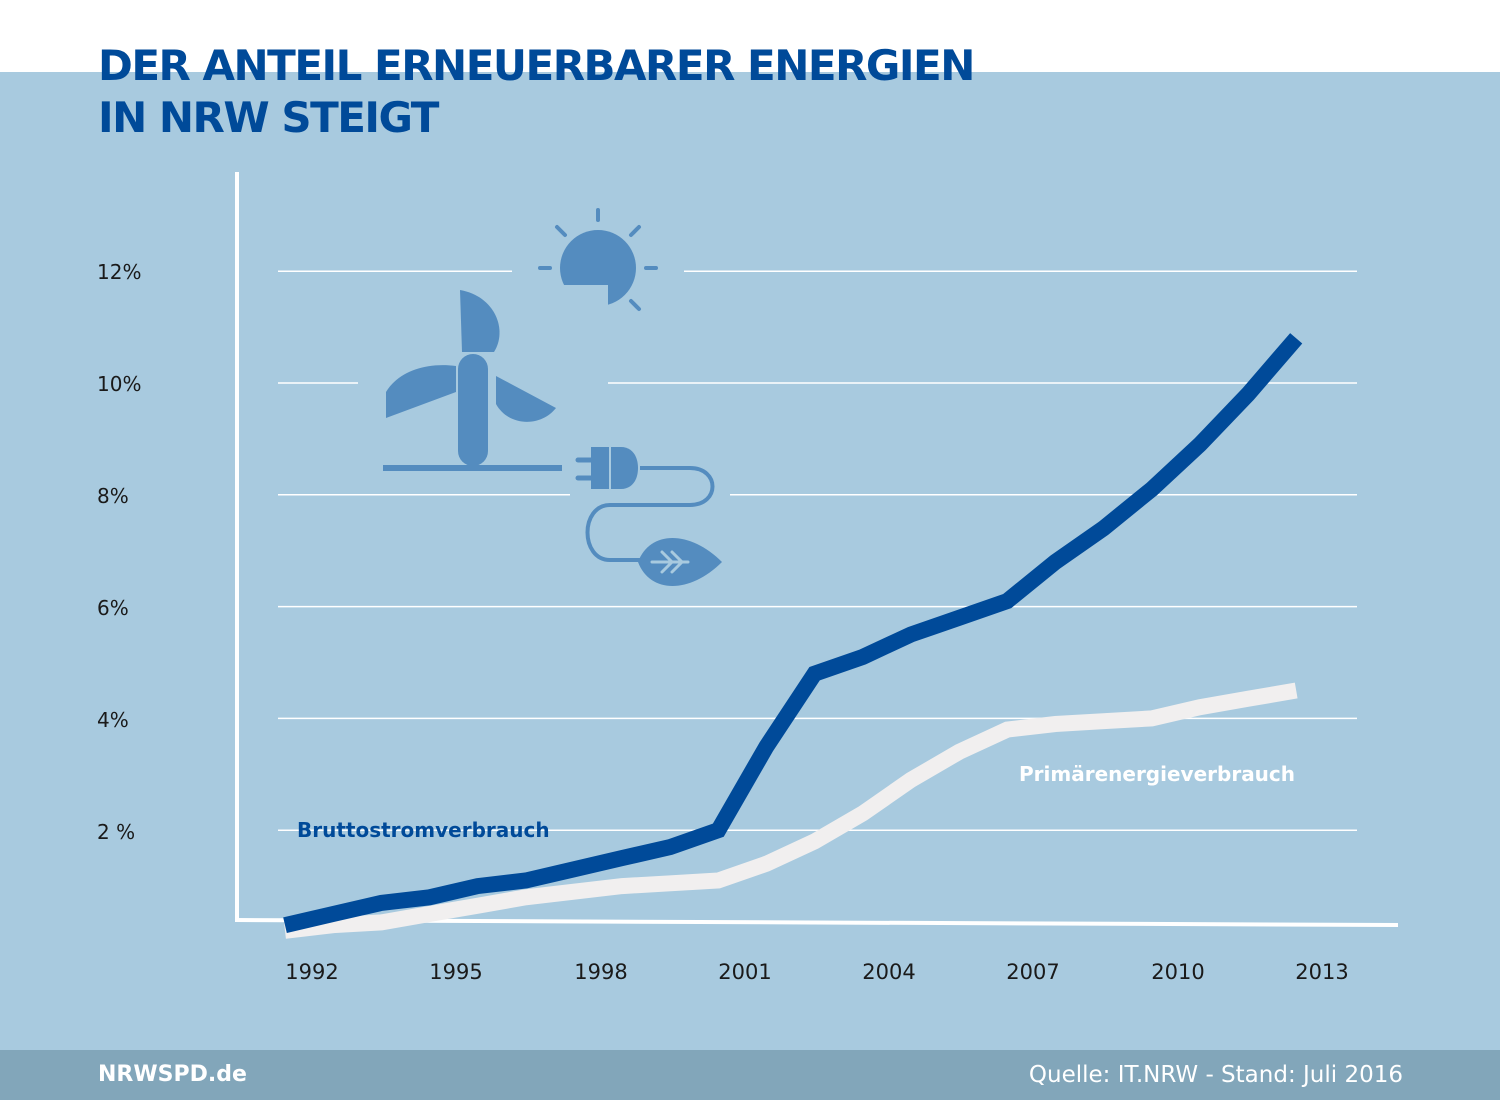 This screenshot has height=1100, width=1500. What do you see at coordinates (113, 496) in the screenshot?
I see `y-tick-label: 8%` at bounding box center [113, 496].